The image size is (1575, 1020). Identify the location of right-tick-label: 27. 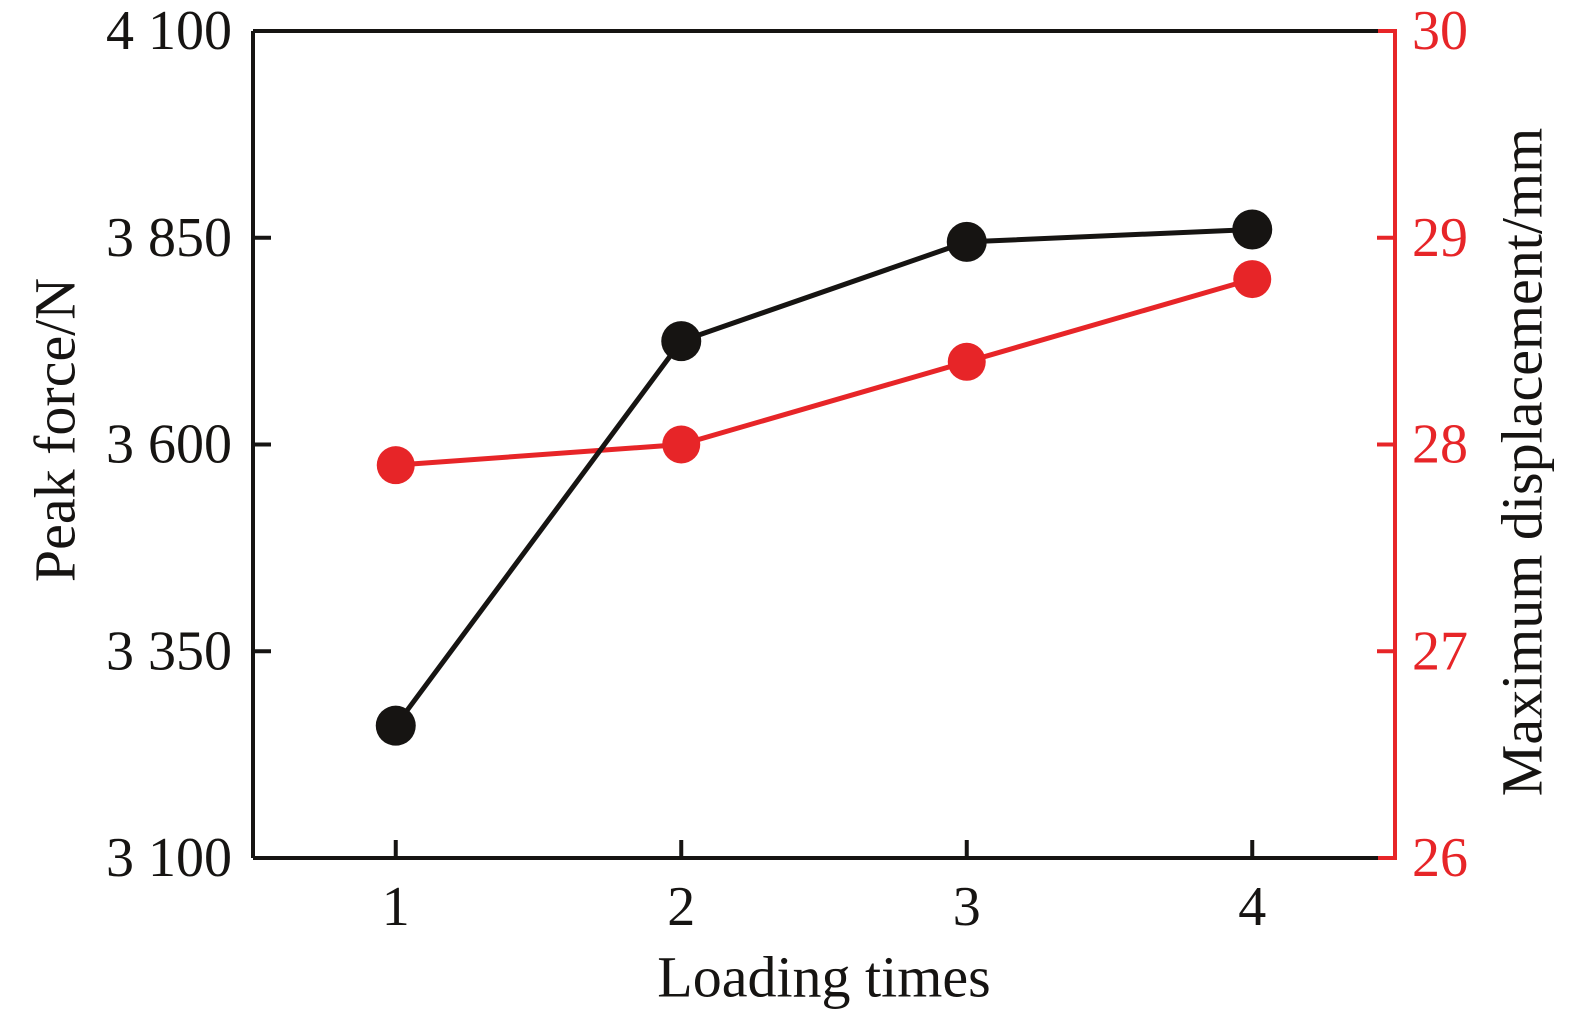
(1440, 651).